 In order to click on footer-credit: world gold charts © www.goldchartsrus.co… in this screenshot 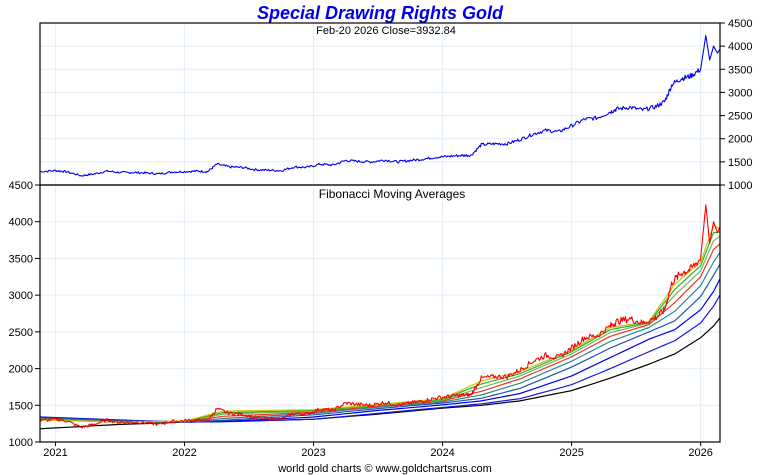, I will do `click(384, 469)`.